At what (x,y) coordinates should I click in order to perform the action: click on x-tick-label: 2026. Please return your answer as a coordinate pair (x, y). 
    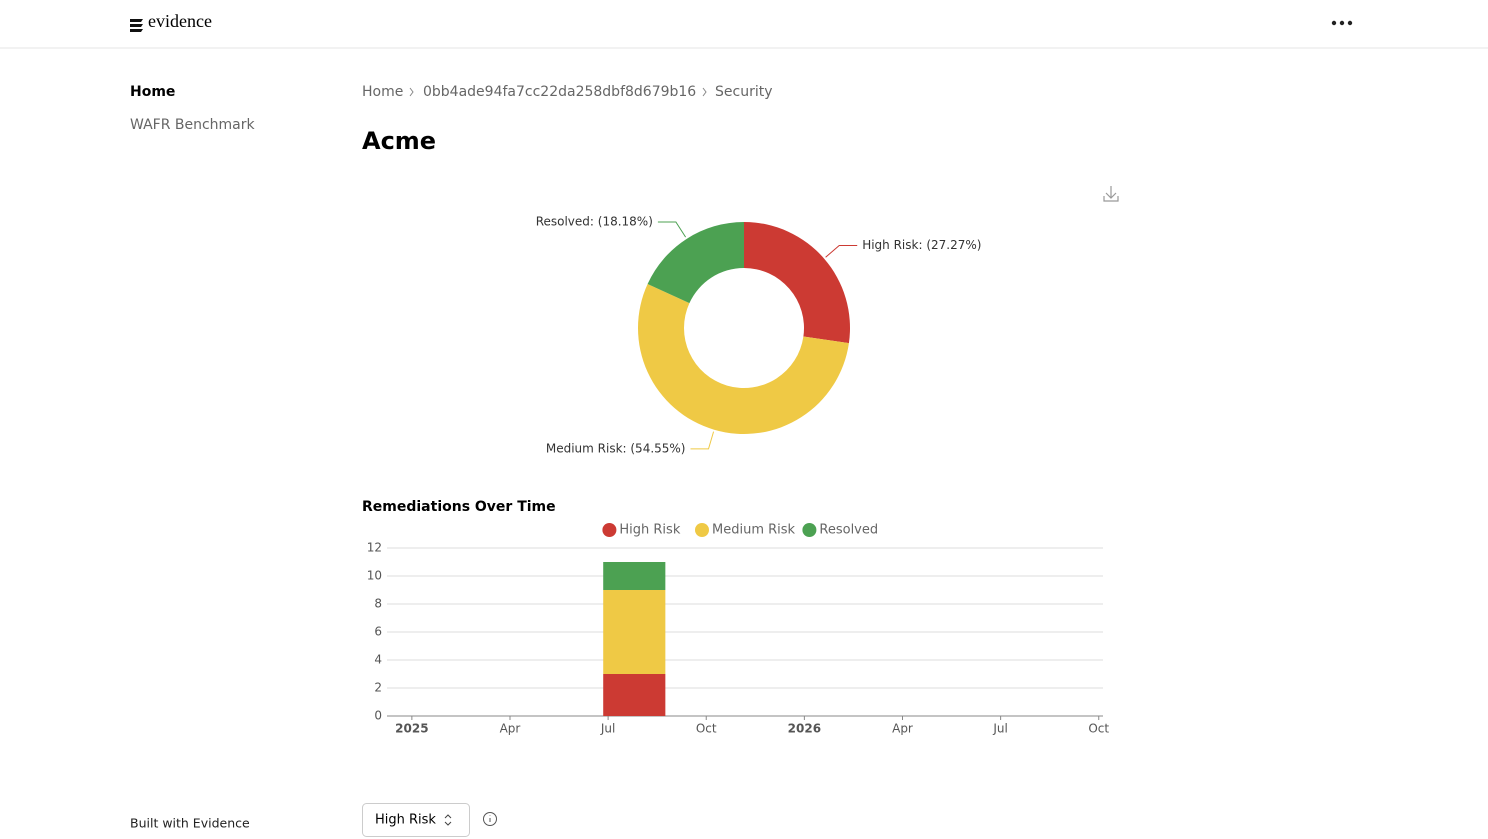
    Looking at the image, I should click on (804, 729).